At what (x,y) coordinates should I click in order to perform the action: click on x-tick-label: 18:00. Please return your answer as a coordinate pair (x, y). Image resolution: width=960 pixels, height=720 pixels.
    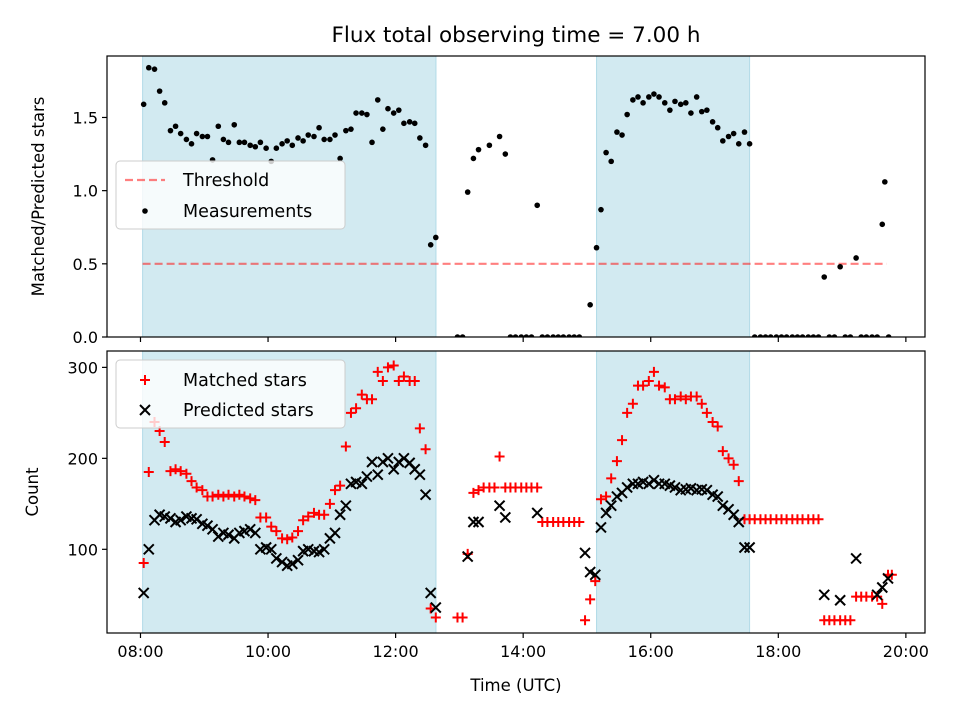
    Looking at the image, I should click on (778, 651).